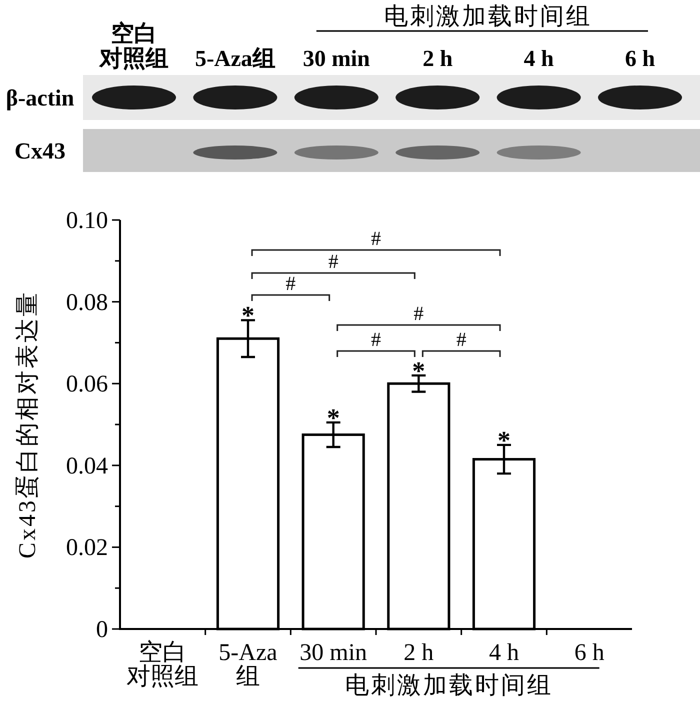 The width and height of the screenshot is (700, 701). Describe the element at coordinates (589, 653) in the screenshot. I see `x-tick-label: 6 h` at that location.